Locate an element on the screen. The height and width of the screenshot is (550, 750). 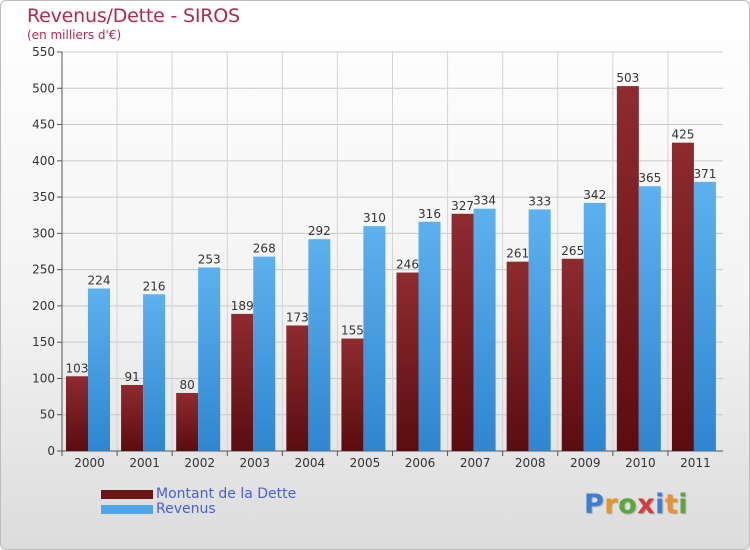
legend-label-revenus: Revenus is located at coordinates (186, 509).